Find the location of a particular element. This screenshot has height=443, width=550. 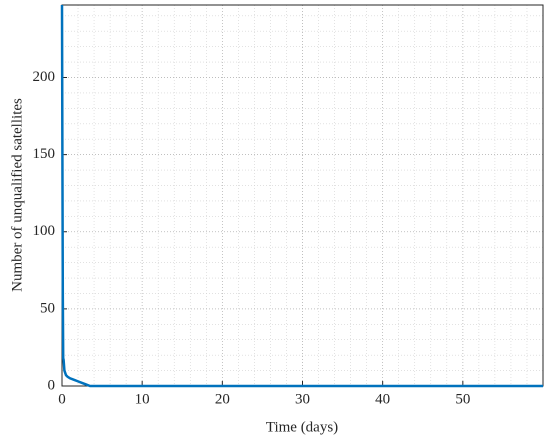

x-tick-label: 20 is located at coordinates (222, 399).